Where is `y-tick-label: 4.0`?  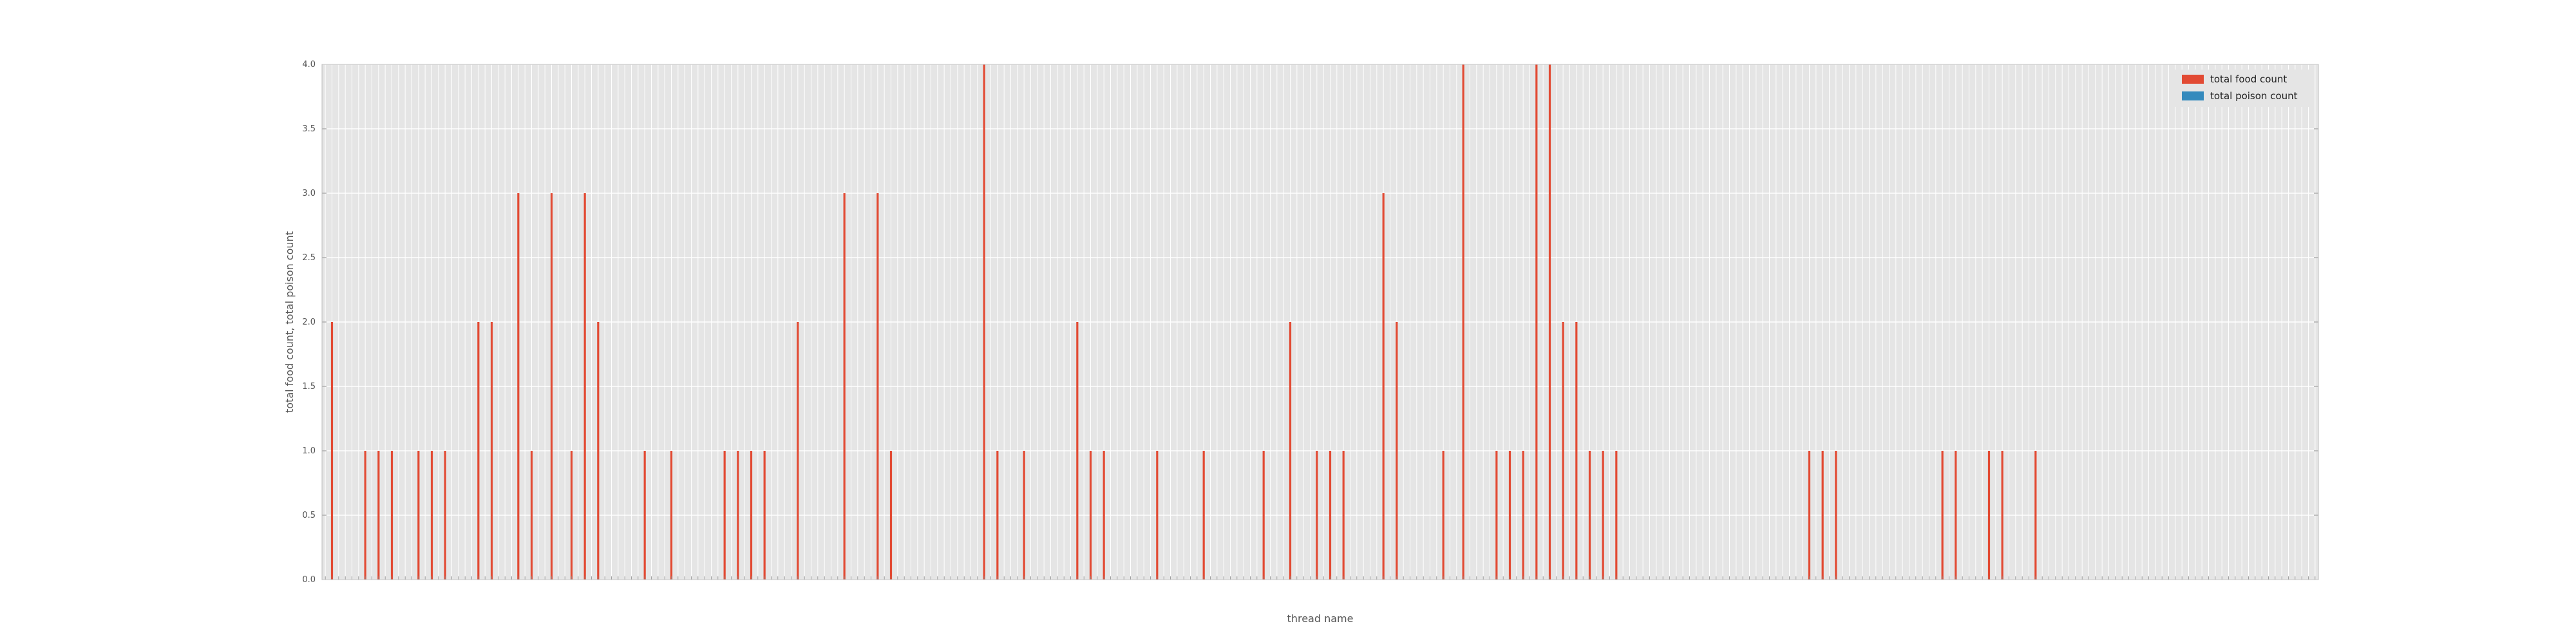
y-tick-label: 4.0 is located at coordinates (309, 65).